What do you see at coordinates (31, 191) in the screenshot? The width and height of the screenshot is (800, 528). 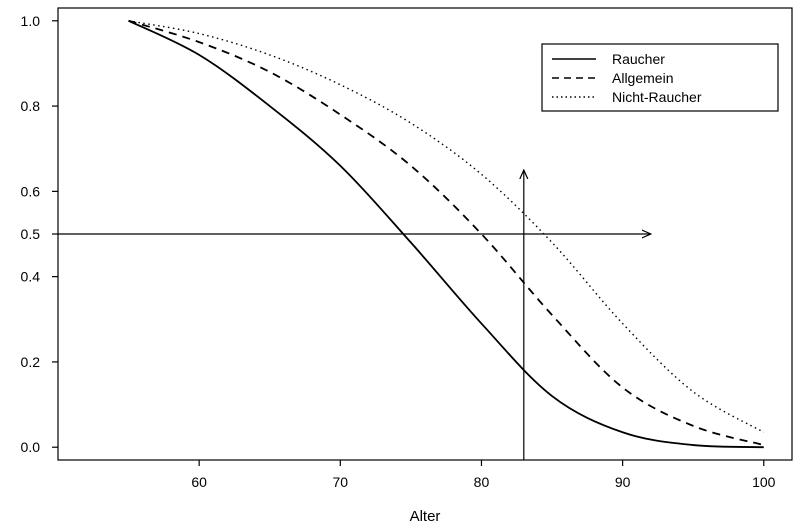 I see `y-tick-label: 0.6` at bounding box center [31, 191].